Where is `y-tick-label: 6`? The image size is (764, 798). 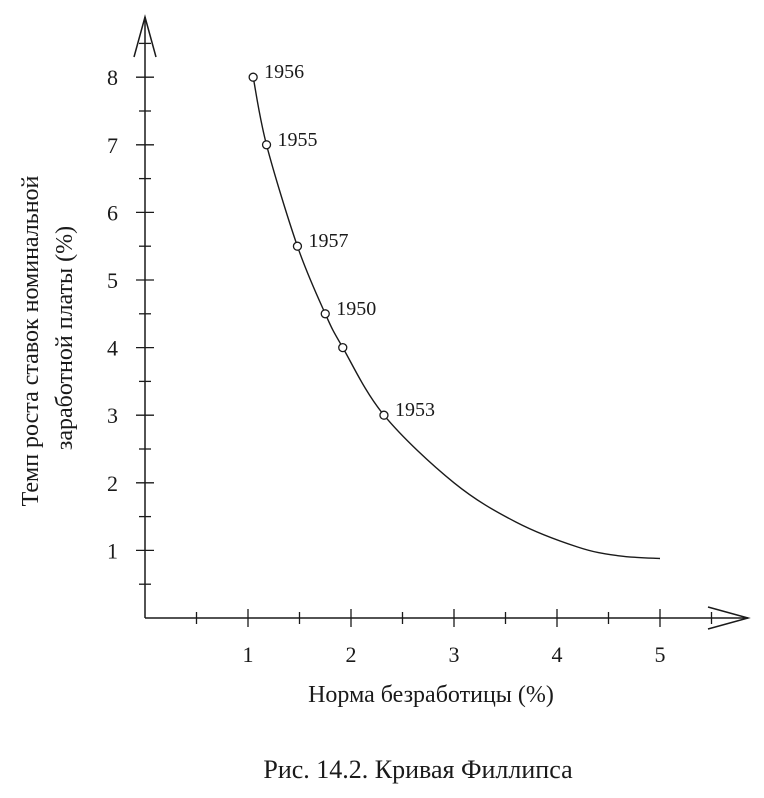
y-tick-label: 6 is located at coordinates (112, 212).